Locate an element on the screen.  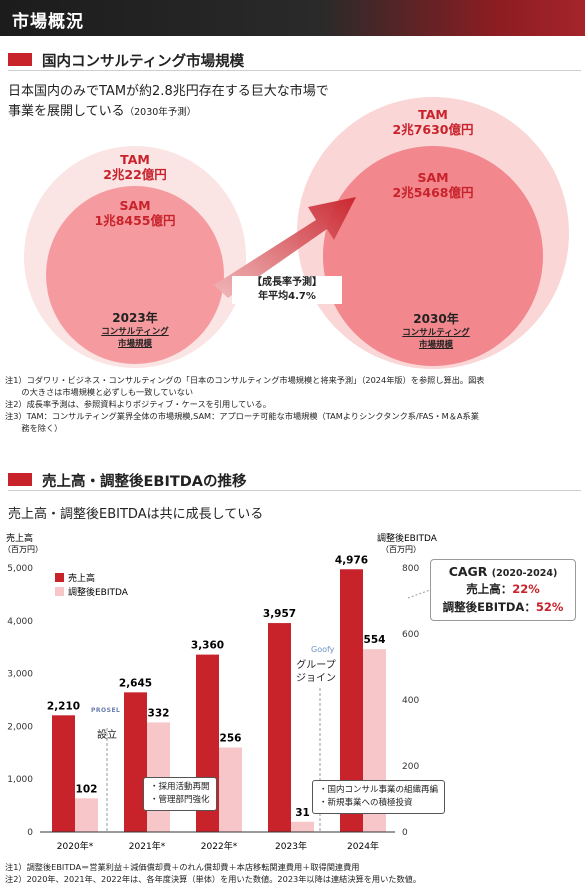
data-label-sales: 3,360 is located at coordinates (207, 646).